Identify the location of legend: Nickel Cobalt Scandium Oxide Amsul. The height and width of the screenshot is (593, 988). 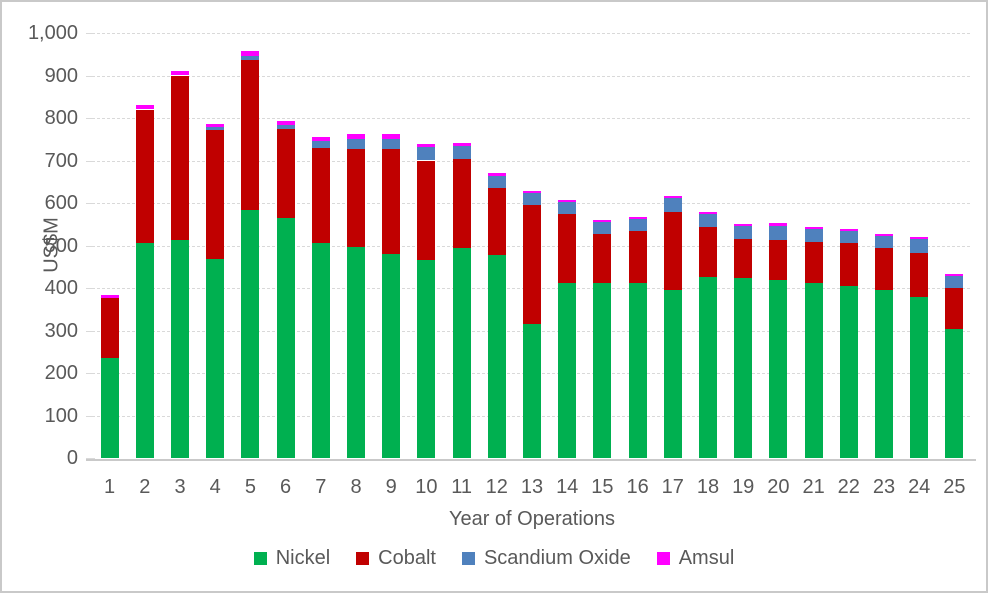
(494, 558).